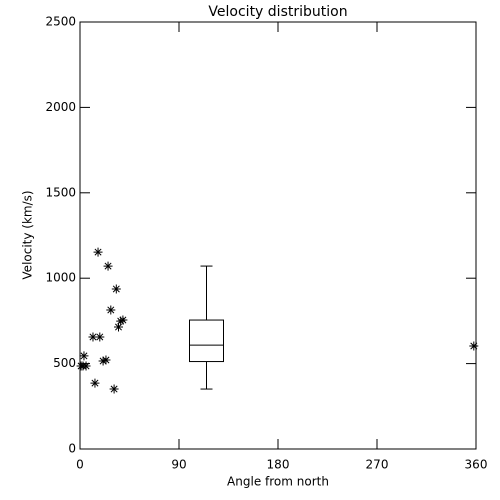 The height and width of the screenshot is (500, 500). I want to click on chart-title: Velocity distribution, so click(277, 12).